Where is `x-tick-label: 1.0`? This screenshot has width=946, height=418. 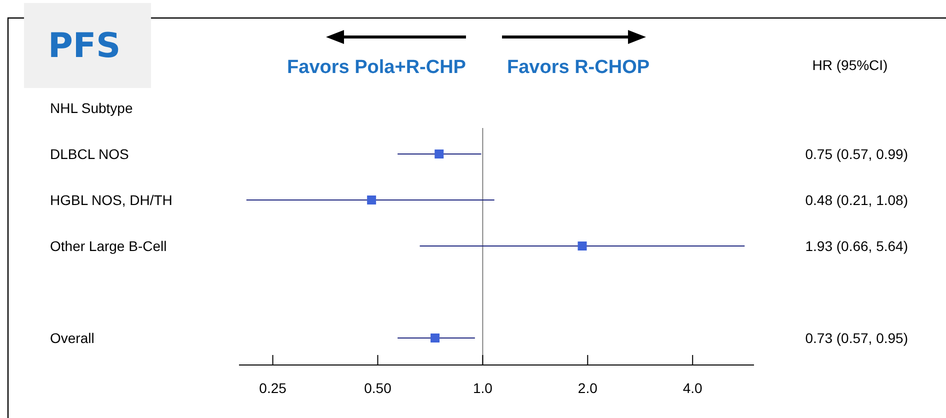
x-tick-label: 1.0 is located at coordinates (482, 388).